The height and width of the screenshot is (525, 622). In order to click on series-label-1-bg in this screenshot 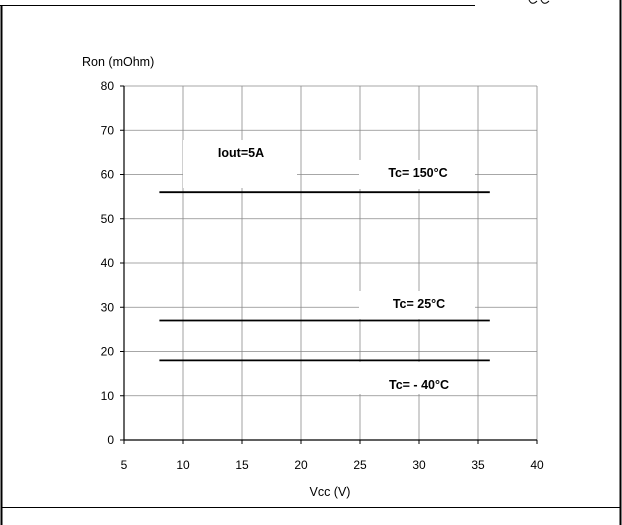, I will do `click(417, 305)`.